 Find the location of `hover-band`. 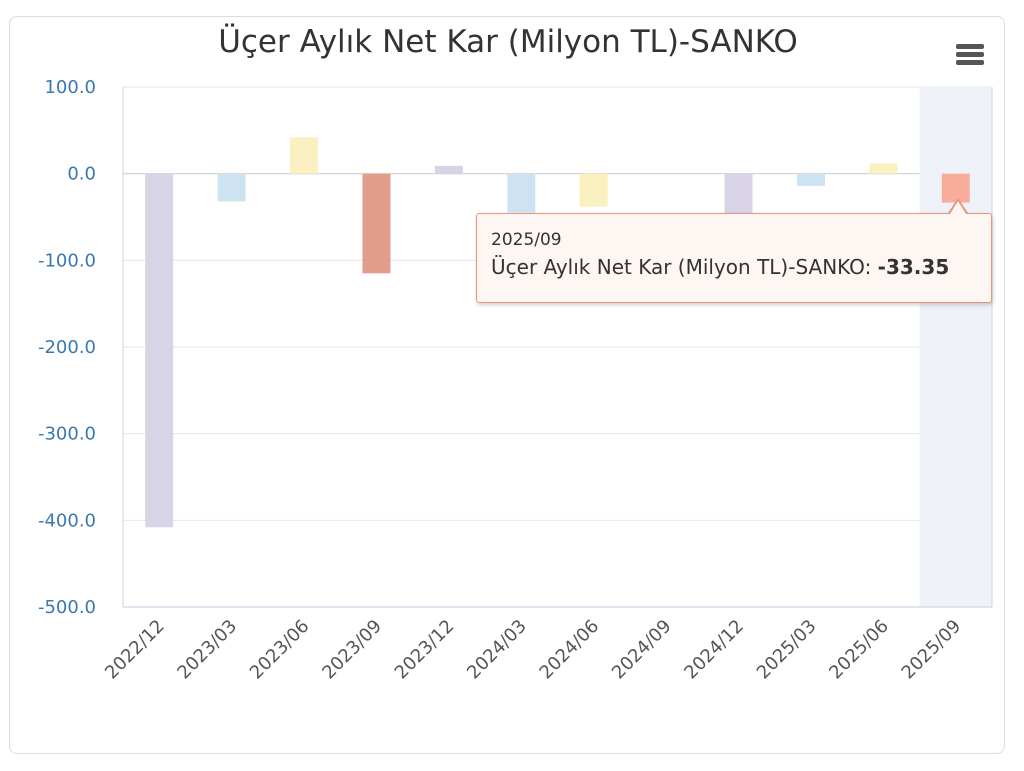

hover-band is located at coordinates (955, 347).